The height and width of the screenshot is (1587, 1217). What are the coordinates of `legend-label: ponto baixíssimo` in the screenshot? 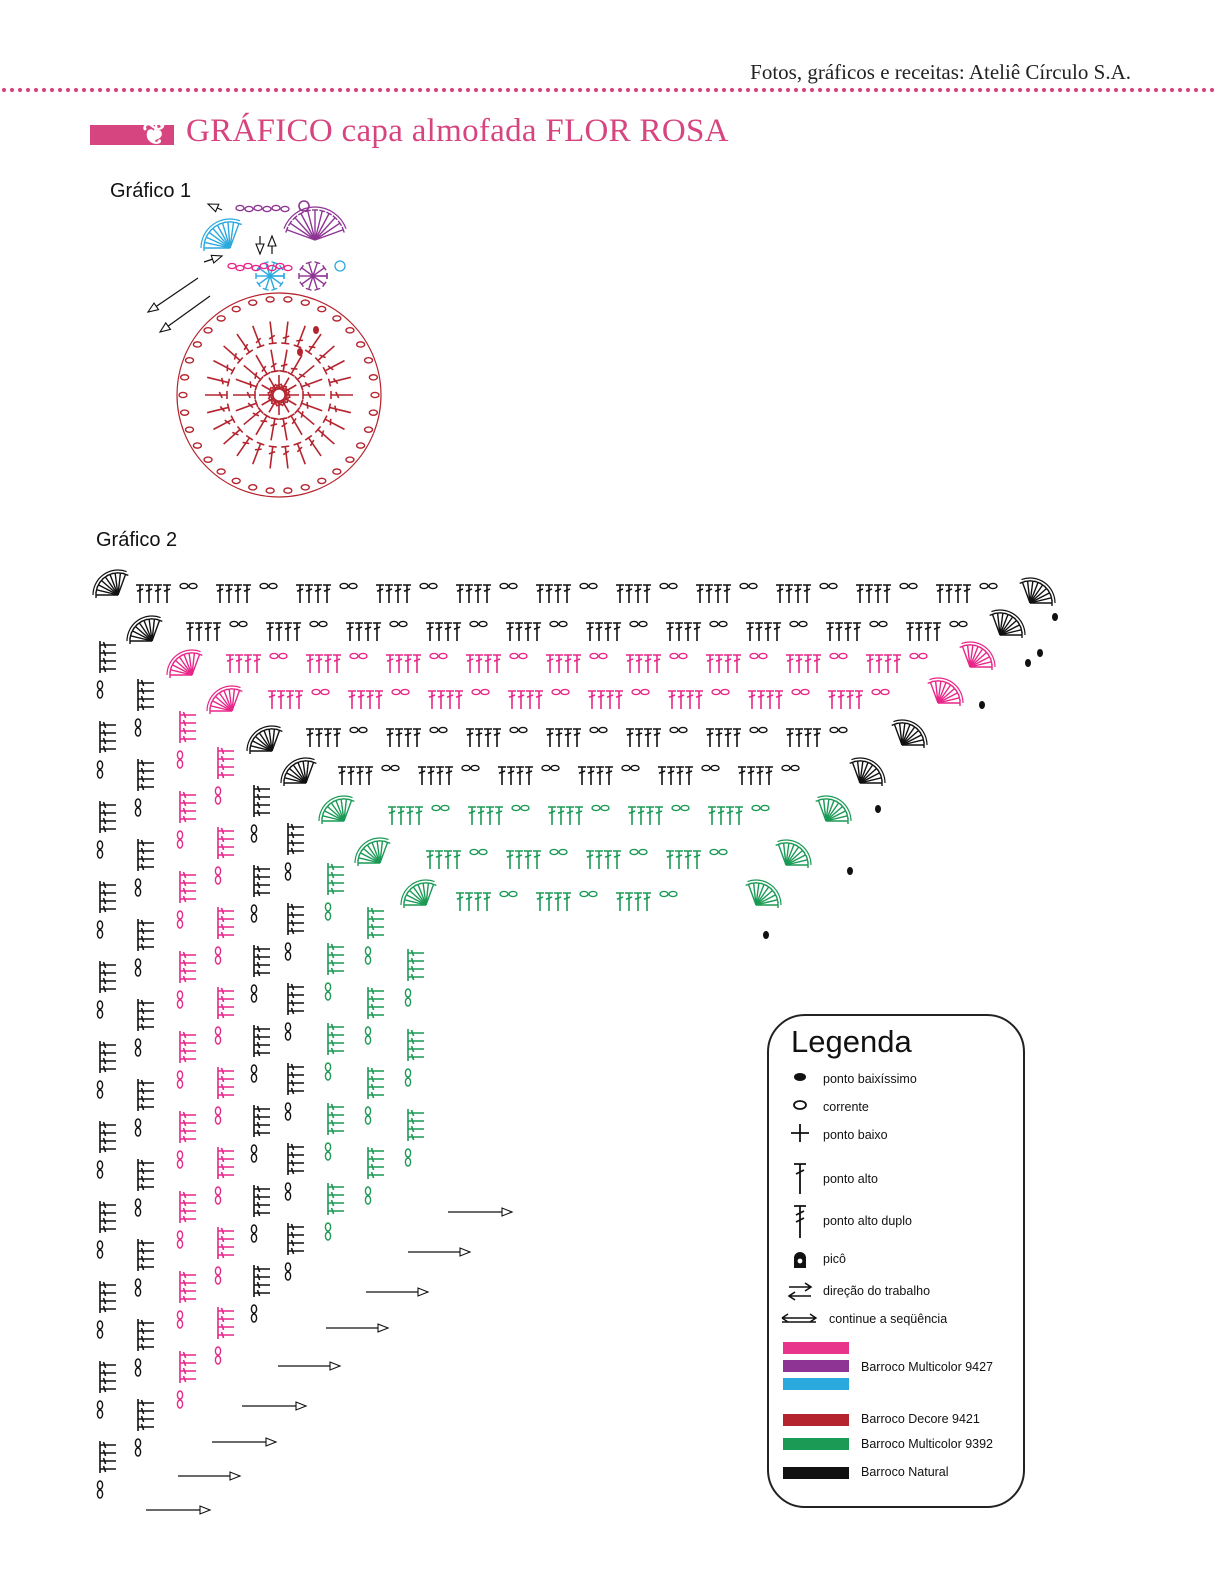 It's located at (870, 1079).